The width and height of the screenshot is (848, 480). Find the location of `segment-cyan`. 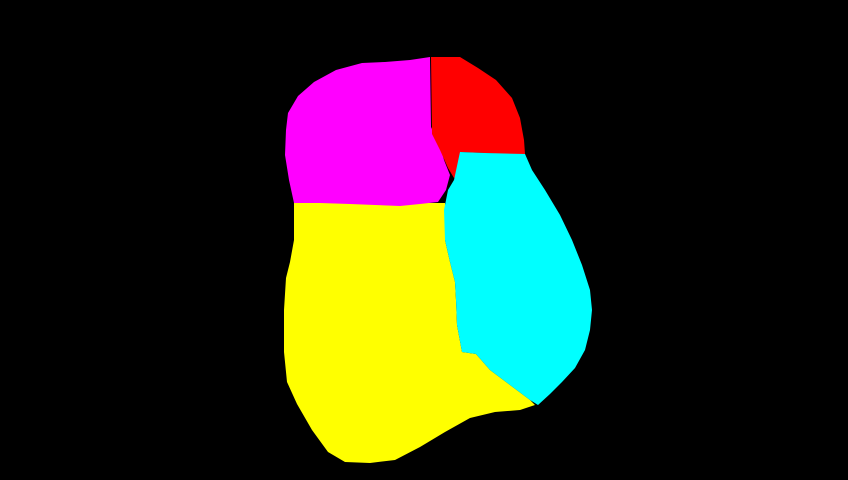

segment-cyan is located at coordinates (518, 278).